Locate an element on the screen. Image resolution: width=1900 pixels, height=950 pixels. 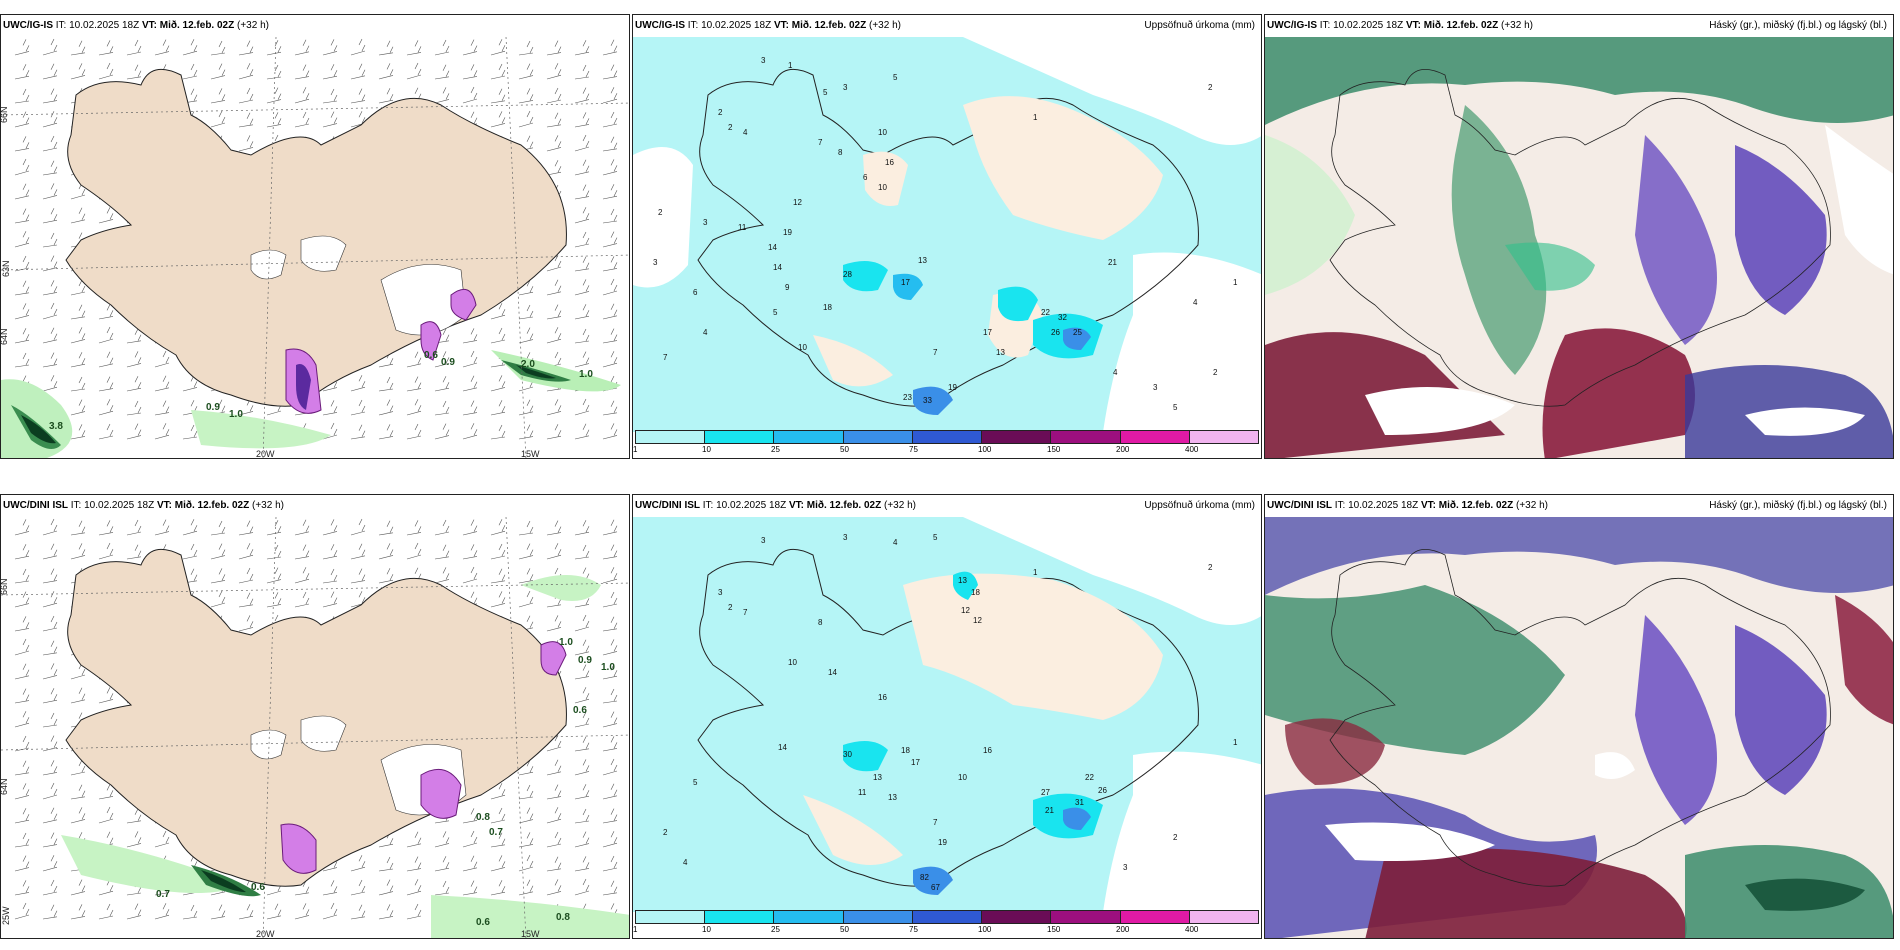
lat-label: 66N is located at coordinates (5, 586).